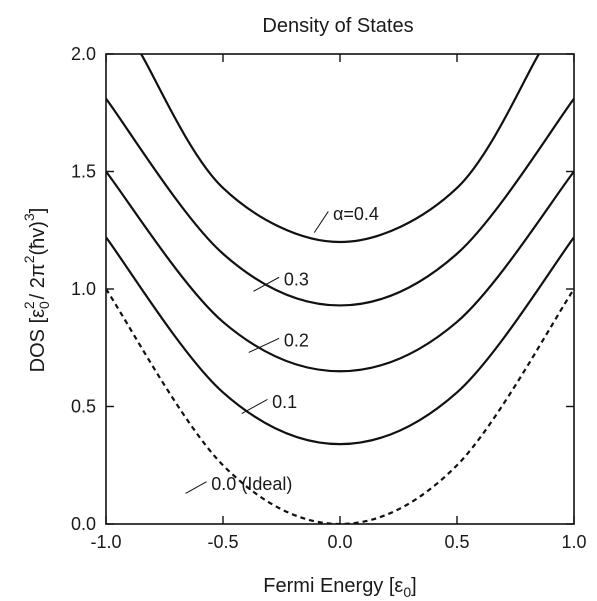  I want to click on chart-title: Density of States, so click(337, 26).